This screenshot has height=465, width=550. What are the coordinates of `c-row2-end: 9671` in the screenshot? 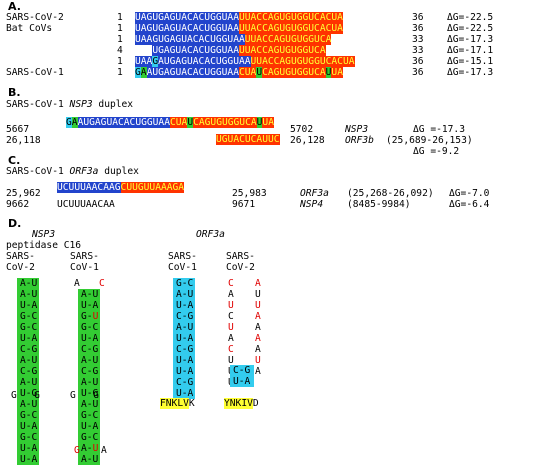 It's located at (244, 204).